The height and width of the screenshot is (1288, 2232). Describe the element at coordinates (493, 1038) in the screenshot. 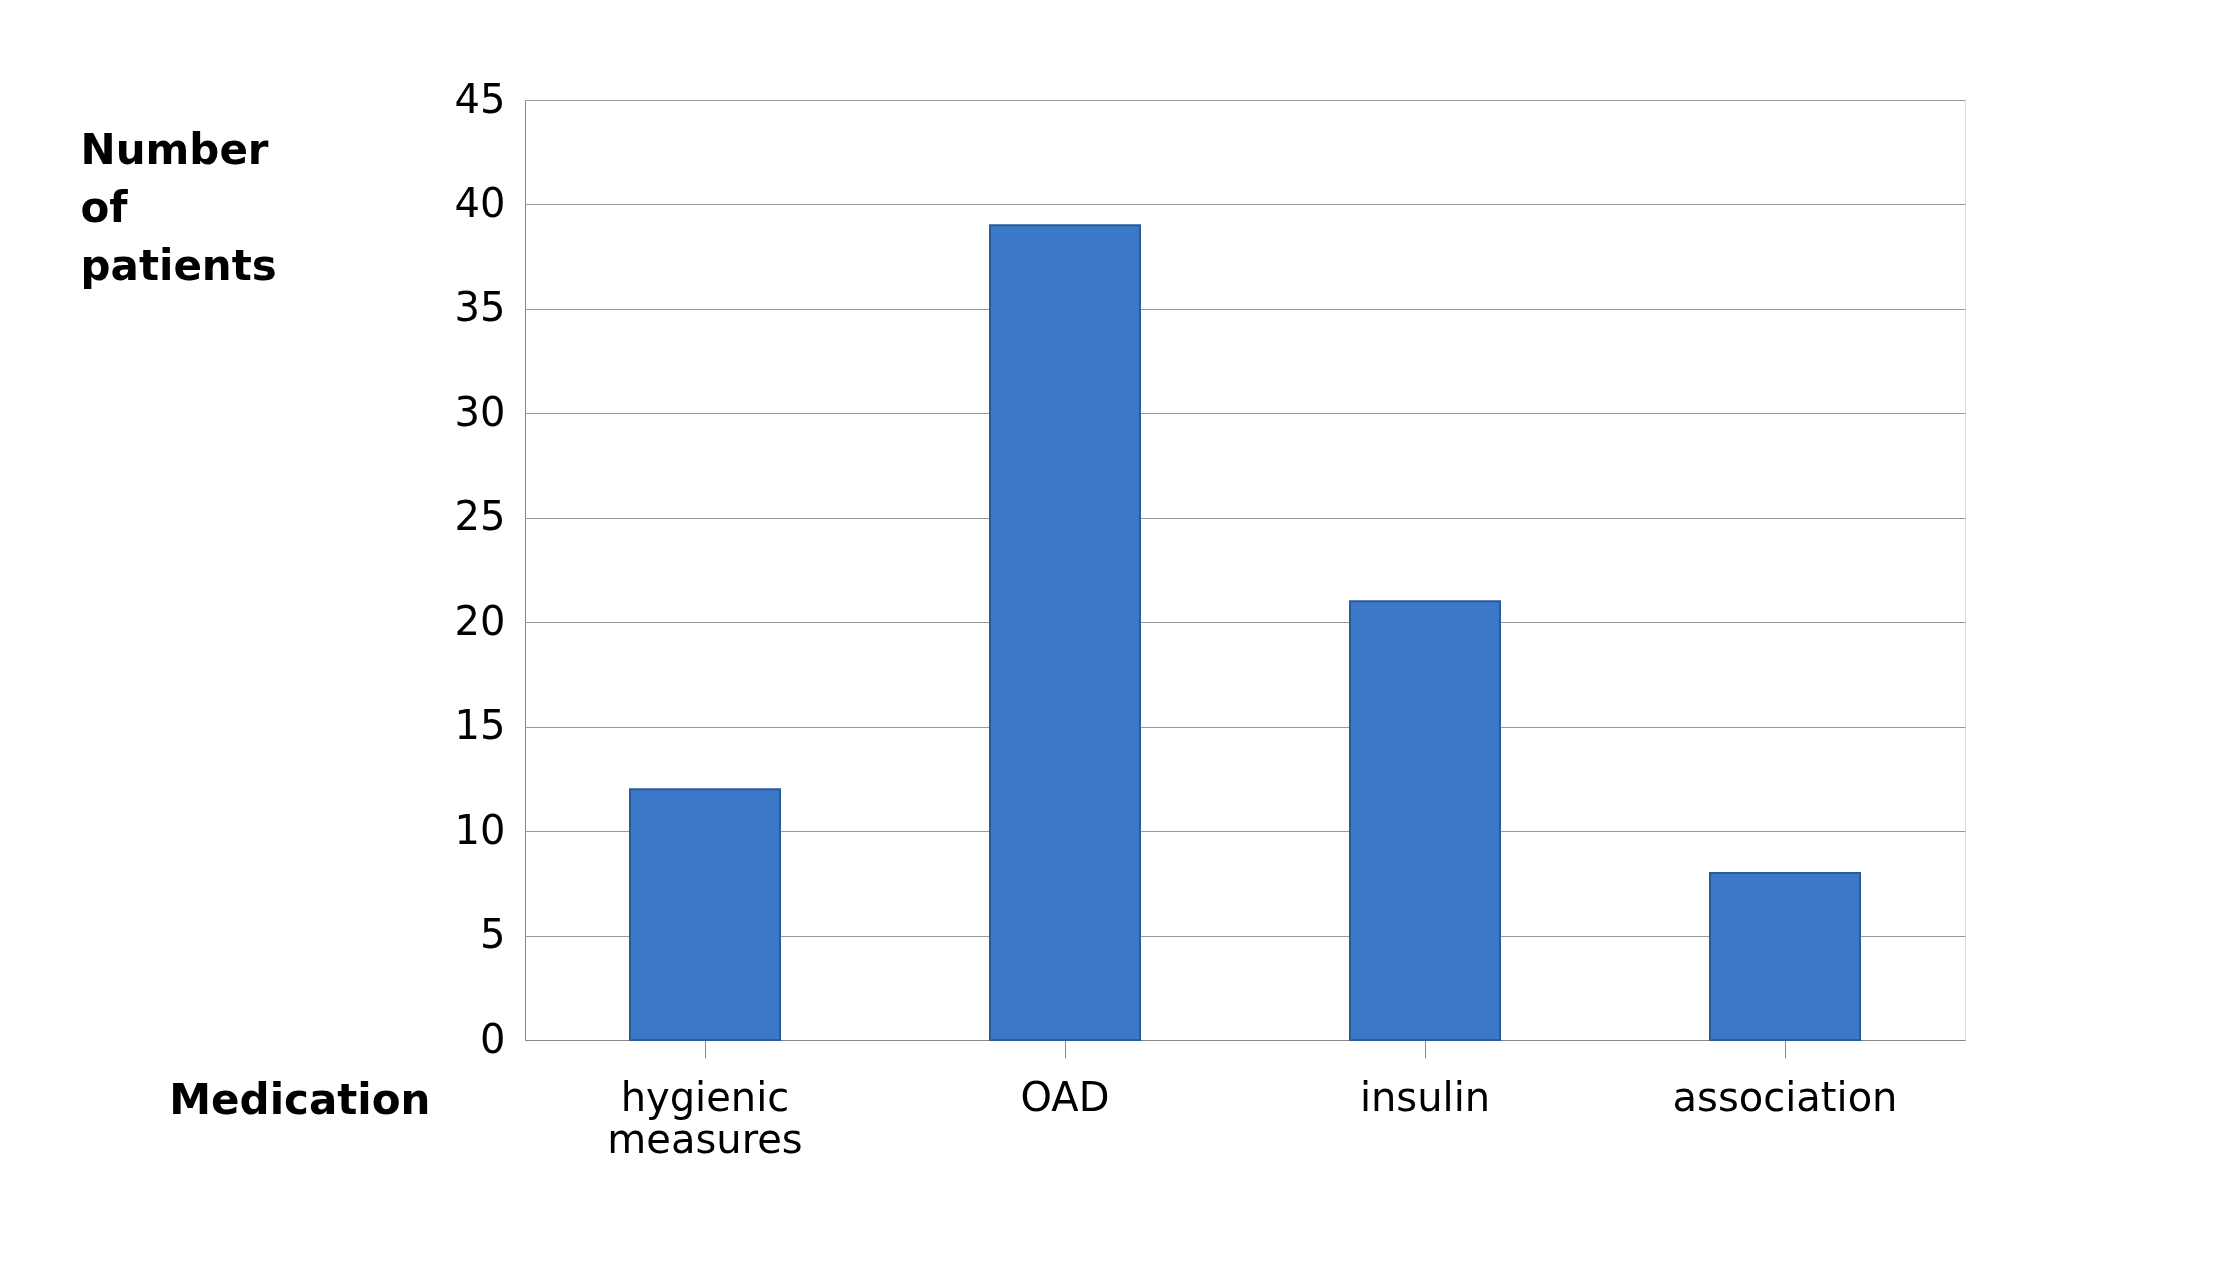

I see `y-tick-label: 0` at that location.